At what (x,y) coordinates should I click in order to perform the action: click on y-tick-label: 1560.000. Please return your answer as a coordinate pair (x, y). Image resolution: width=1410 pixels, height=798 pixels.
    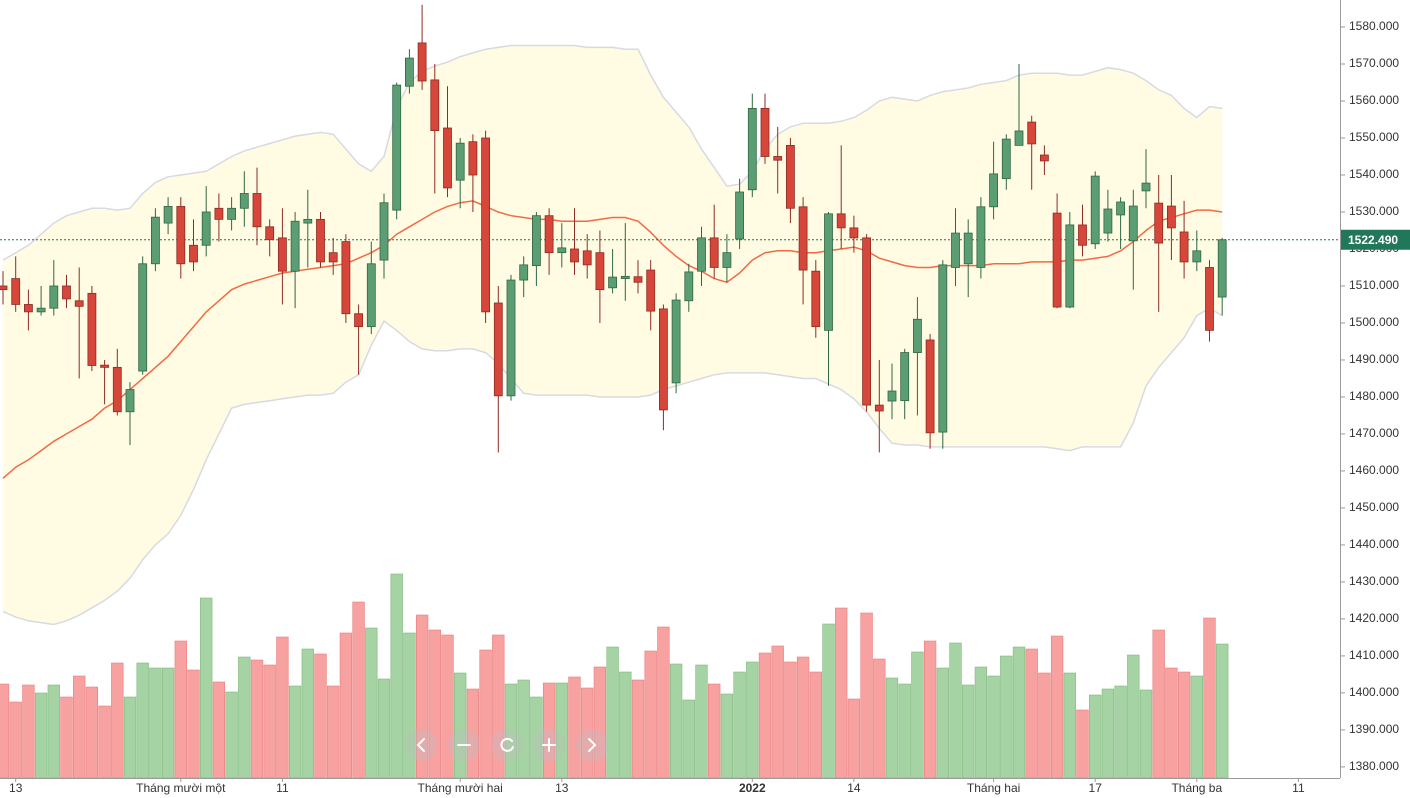
    Looking at the image, I should click on (1374, 100).